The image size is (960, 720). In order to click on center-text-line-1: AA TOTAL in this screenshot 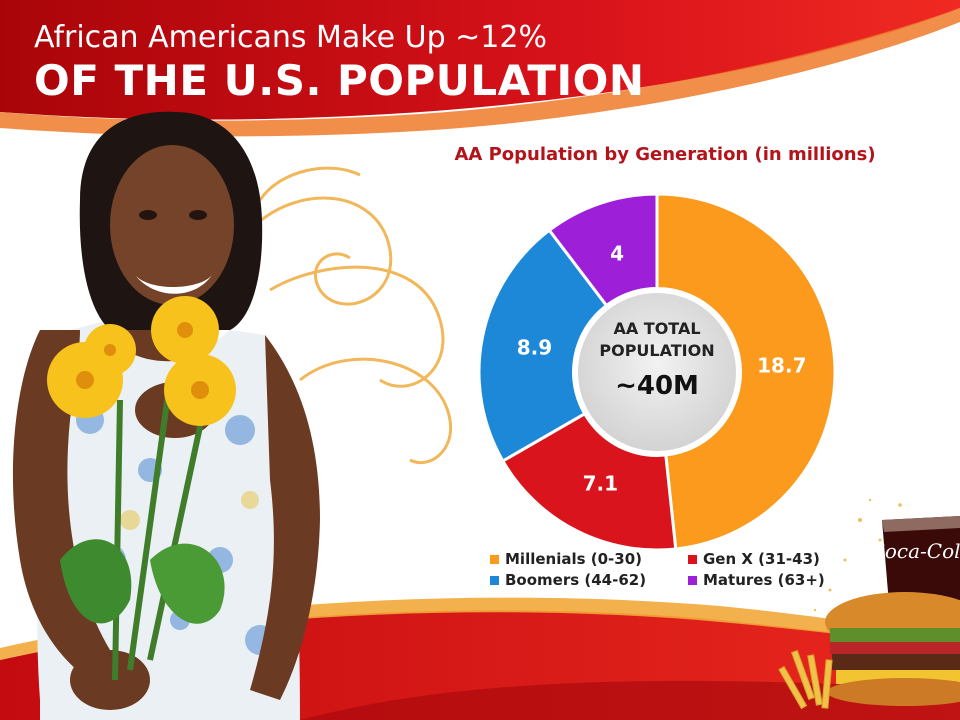, I will do `click(656, 328)`.